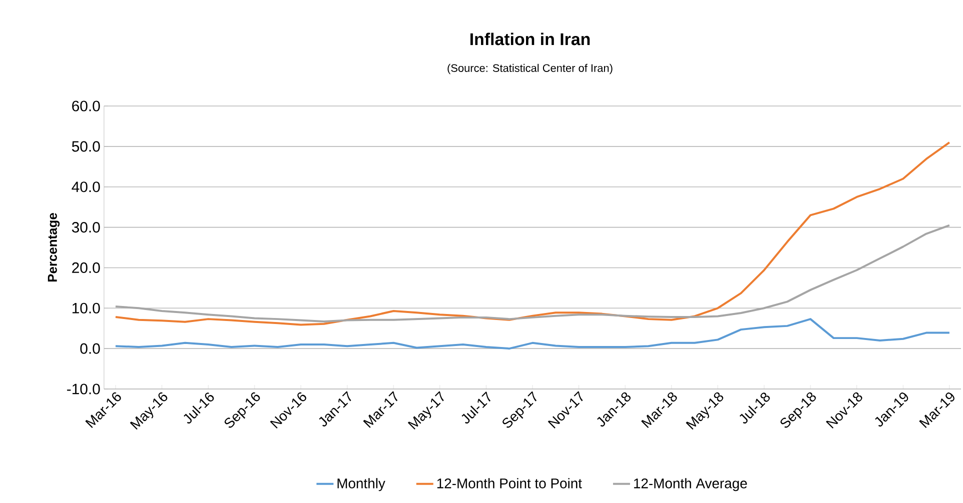 This screenshot has width=963, height=503. Describe the element at coordinates (90, 348) in the screenshot. I see `y-tick-label: 0.0` at that location.